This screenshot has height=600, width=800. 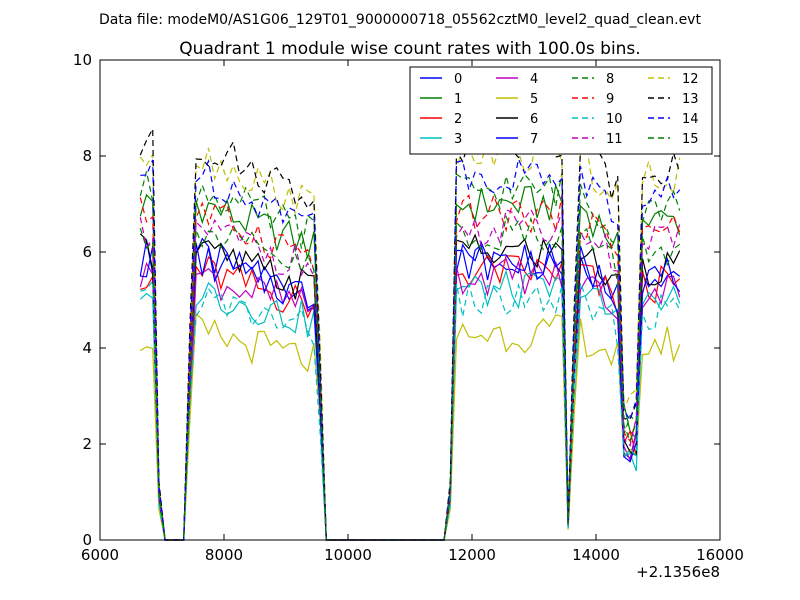 I want to click on legend-label: 0, so click(x=458, y=79).